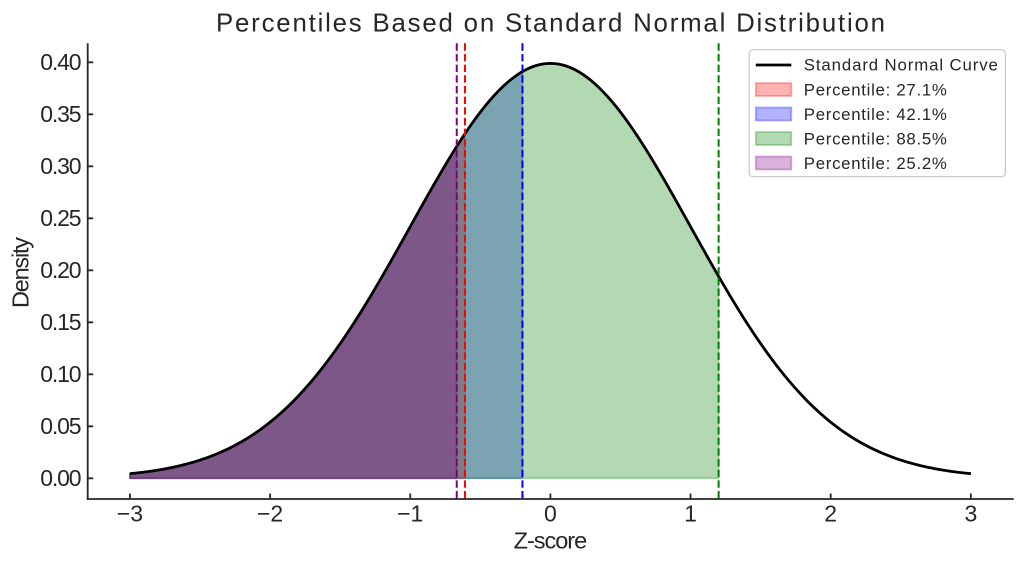 Image resolution: width=1024 pixels, height=564 pixels. What do you see at coordinates (60, 374) in the screenshot?
I see `svg-text: 0.10` at bounding box center [60, 374].